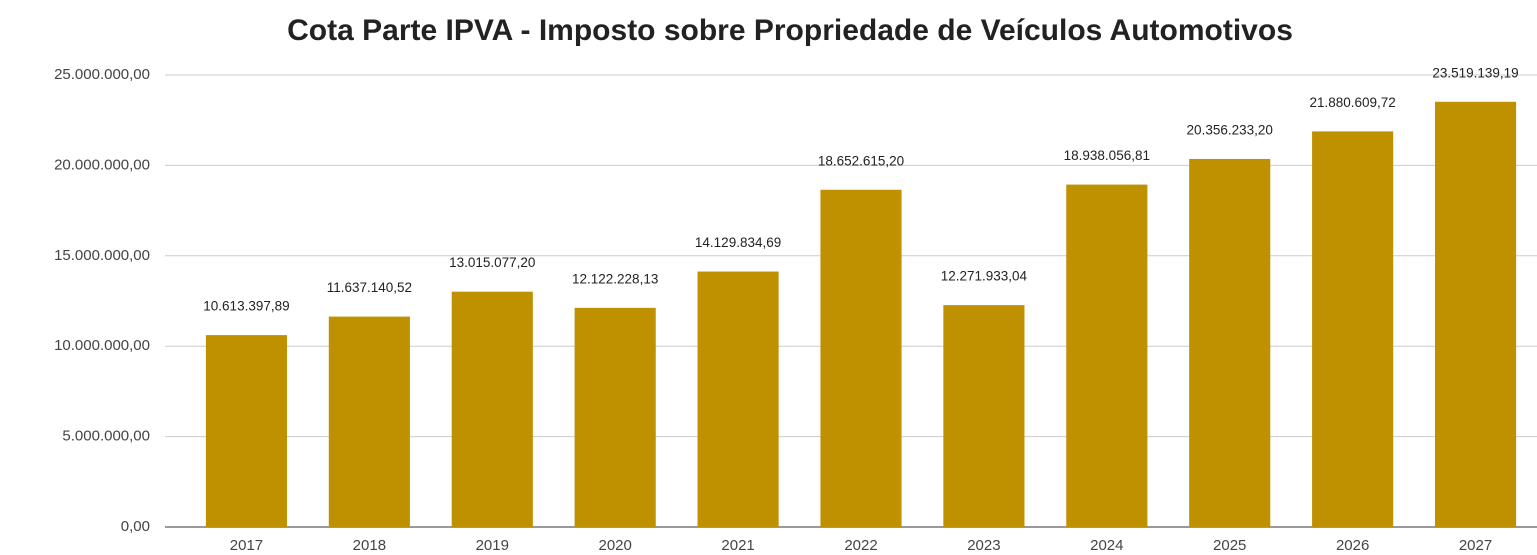 This screenshot has width=1537, height=555. What do you see at coordinates (1352, 102) in the screenshot?
I see `data-label: 21.880.609,72` at bounding box center [1352, 102].